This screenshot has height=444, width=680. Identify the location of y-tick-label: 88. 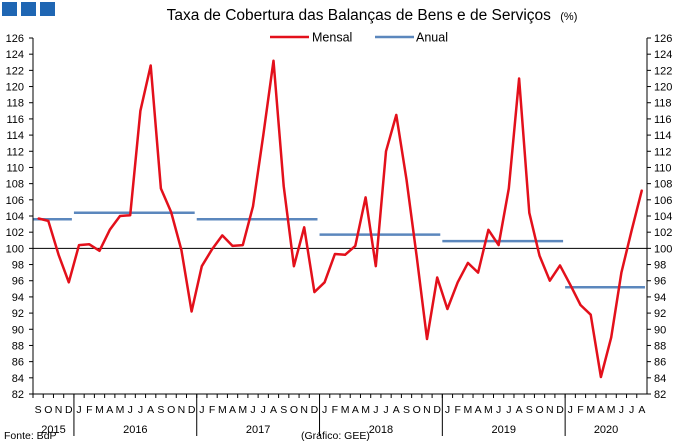
(660, 346).